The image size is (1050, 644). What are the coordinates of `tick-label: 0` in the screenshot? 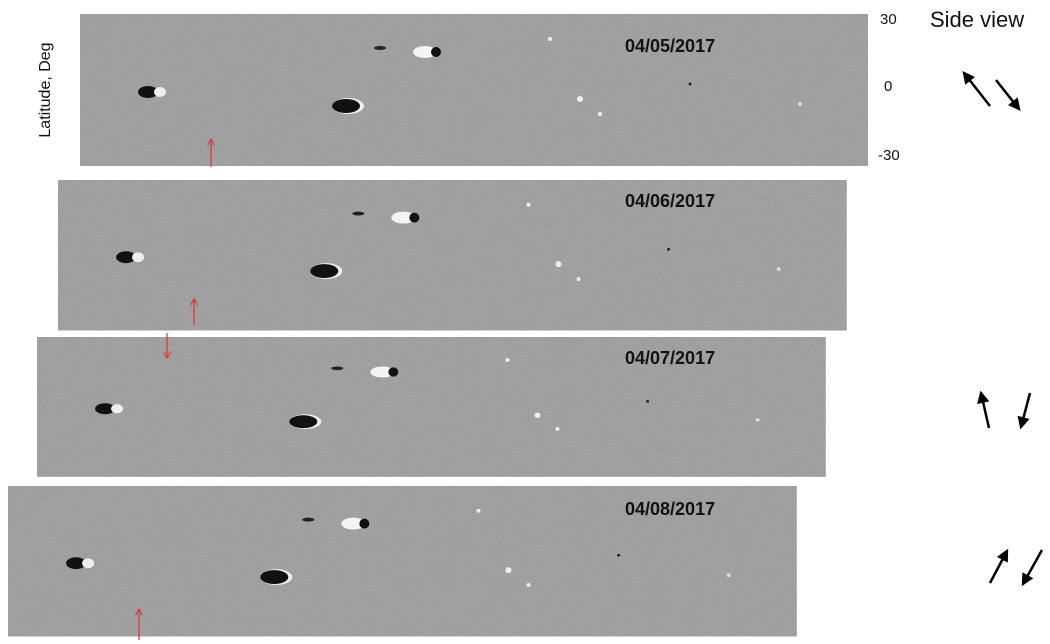 It's located at (888, 86).